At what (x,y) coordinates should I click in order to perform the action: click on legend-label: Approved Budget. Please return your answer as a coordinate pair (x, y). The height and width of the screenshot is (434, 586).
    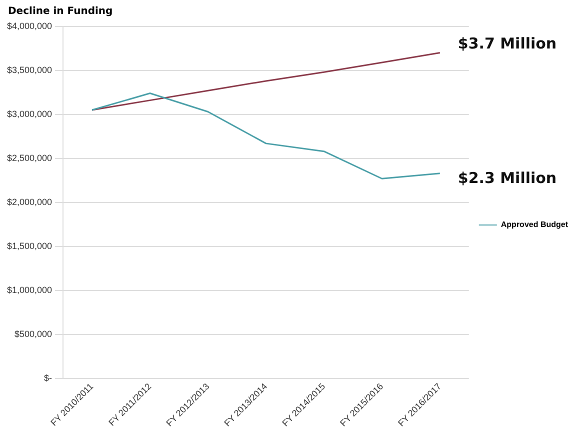
    Looking at the image, I should click on (534, 225).